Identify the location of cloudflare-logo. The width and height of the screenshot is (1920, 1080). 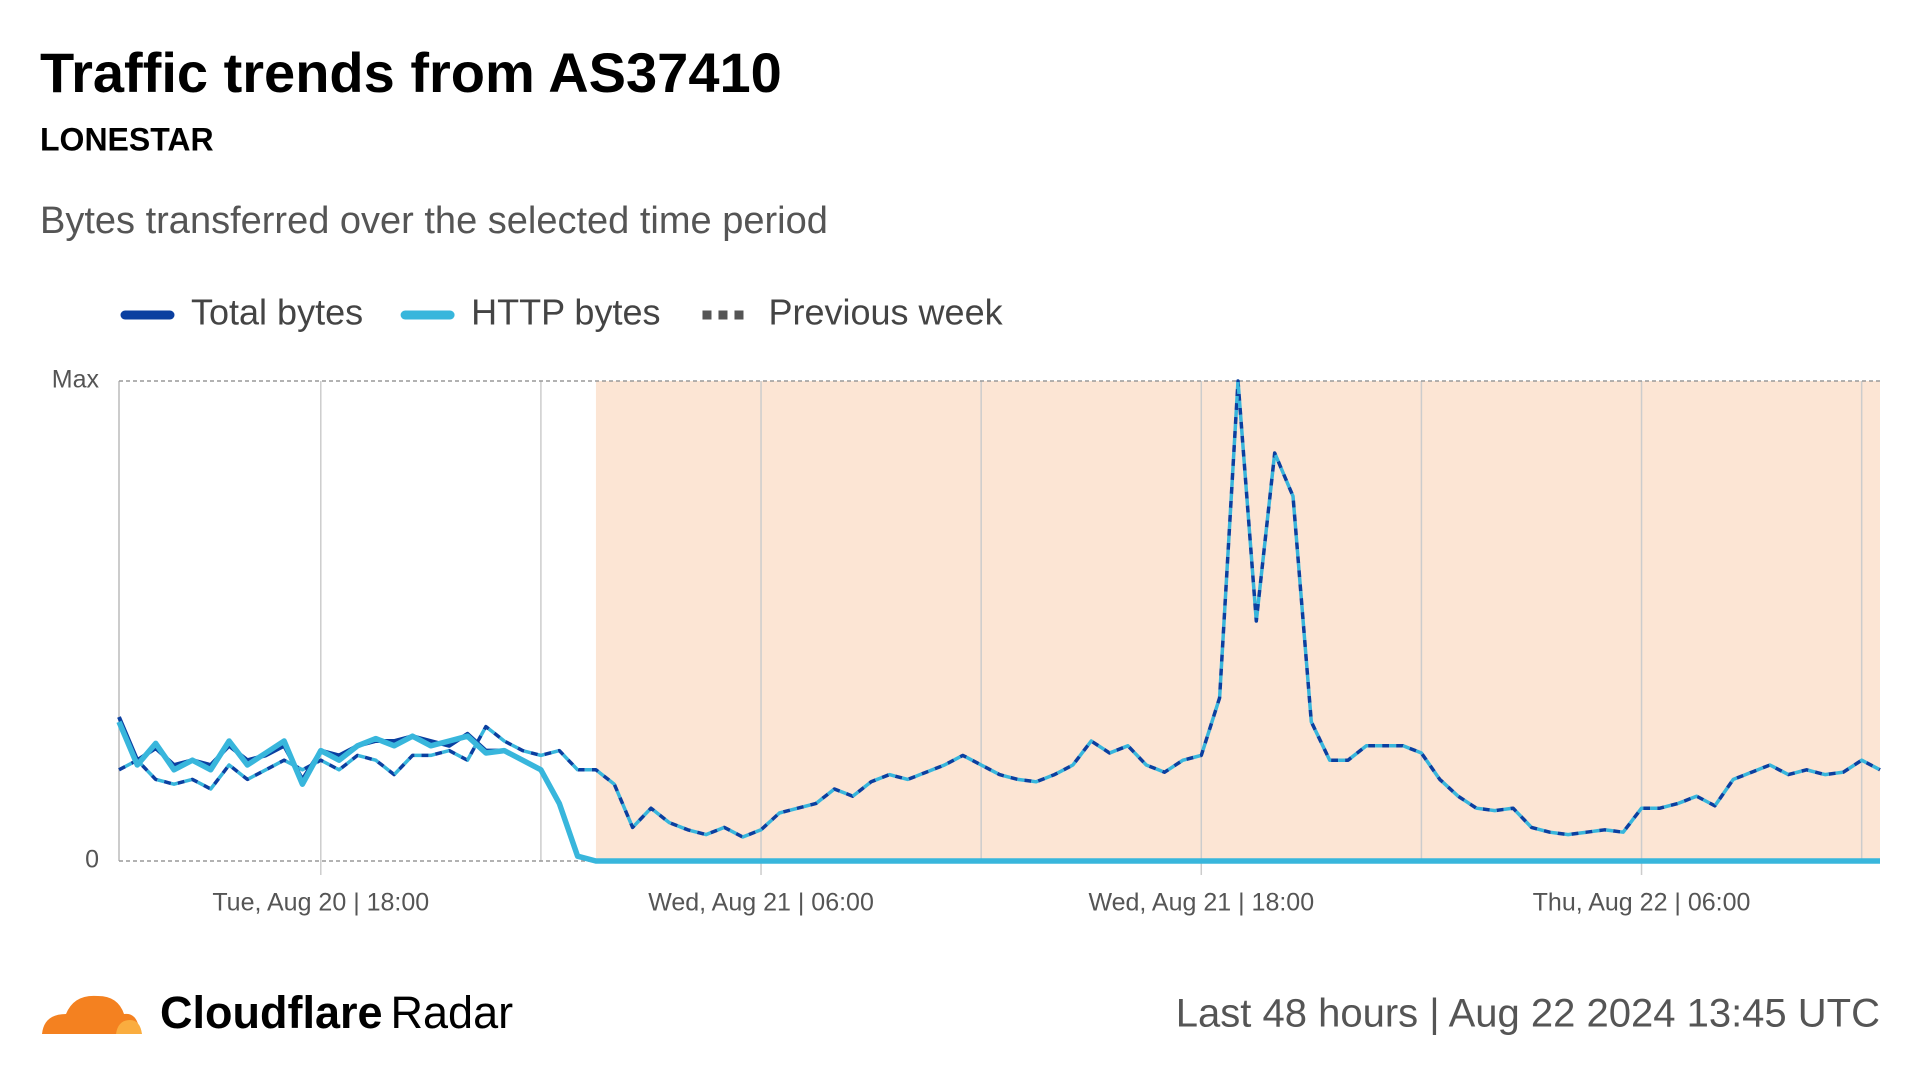
(92, 1014).